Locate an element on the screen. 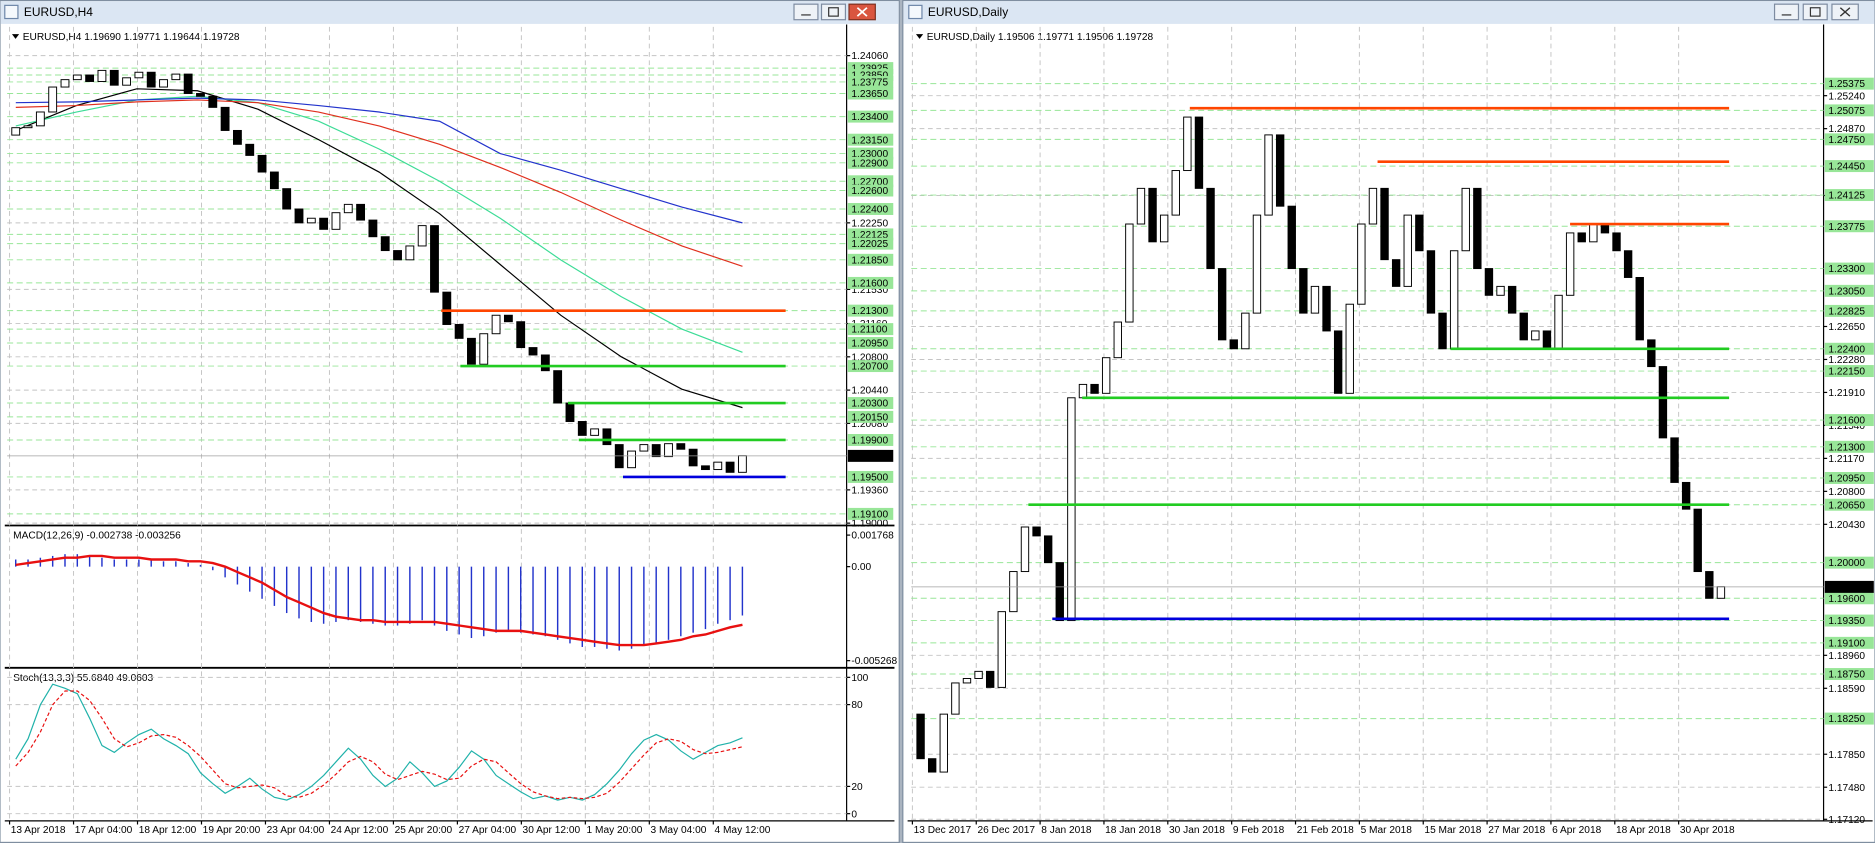 The width and height of the screenshot is (1875, 843). y-tick-label: 1.24870 is located at coordinates (1846, 129).